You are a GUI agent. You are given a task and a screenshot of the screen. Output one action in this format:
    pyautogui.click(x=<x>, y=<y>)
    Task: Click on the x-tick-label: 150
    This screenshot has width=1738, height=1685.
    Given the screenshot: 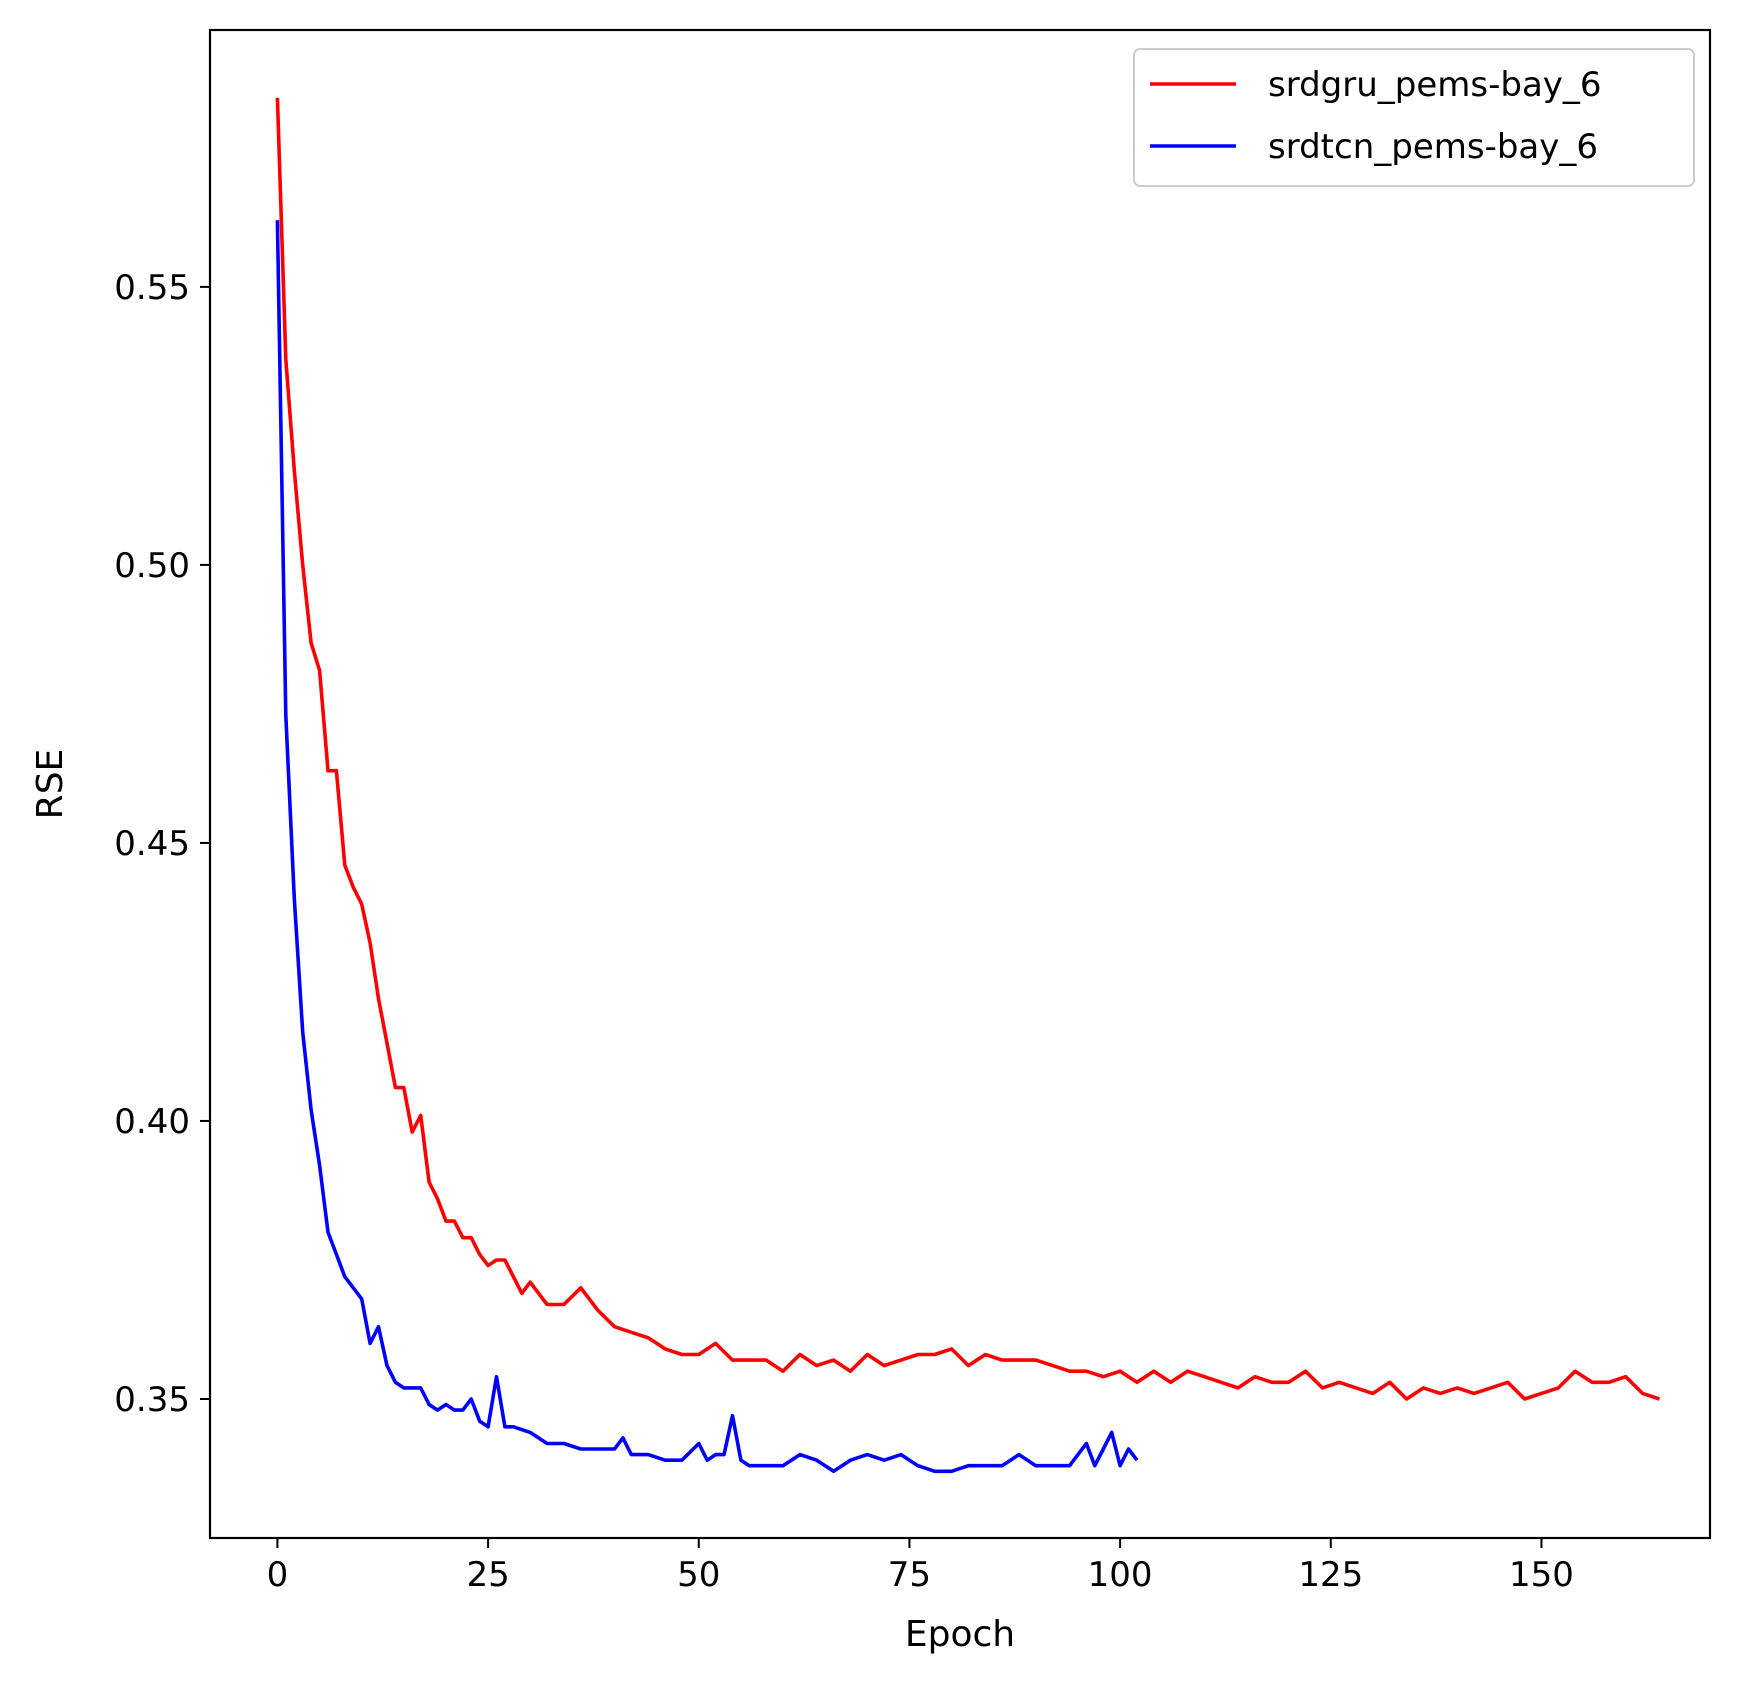 What is the action you would take?
    pyautogui.click(x=1541, y=1575)
    